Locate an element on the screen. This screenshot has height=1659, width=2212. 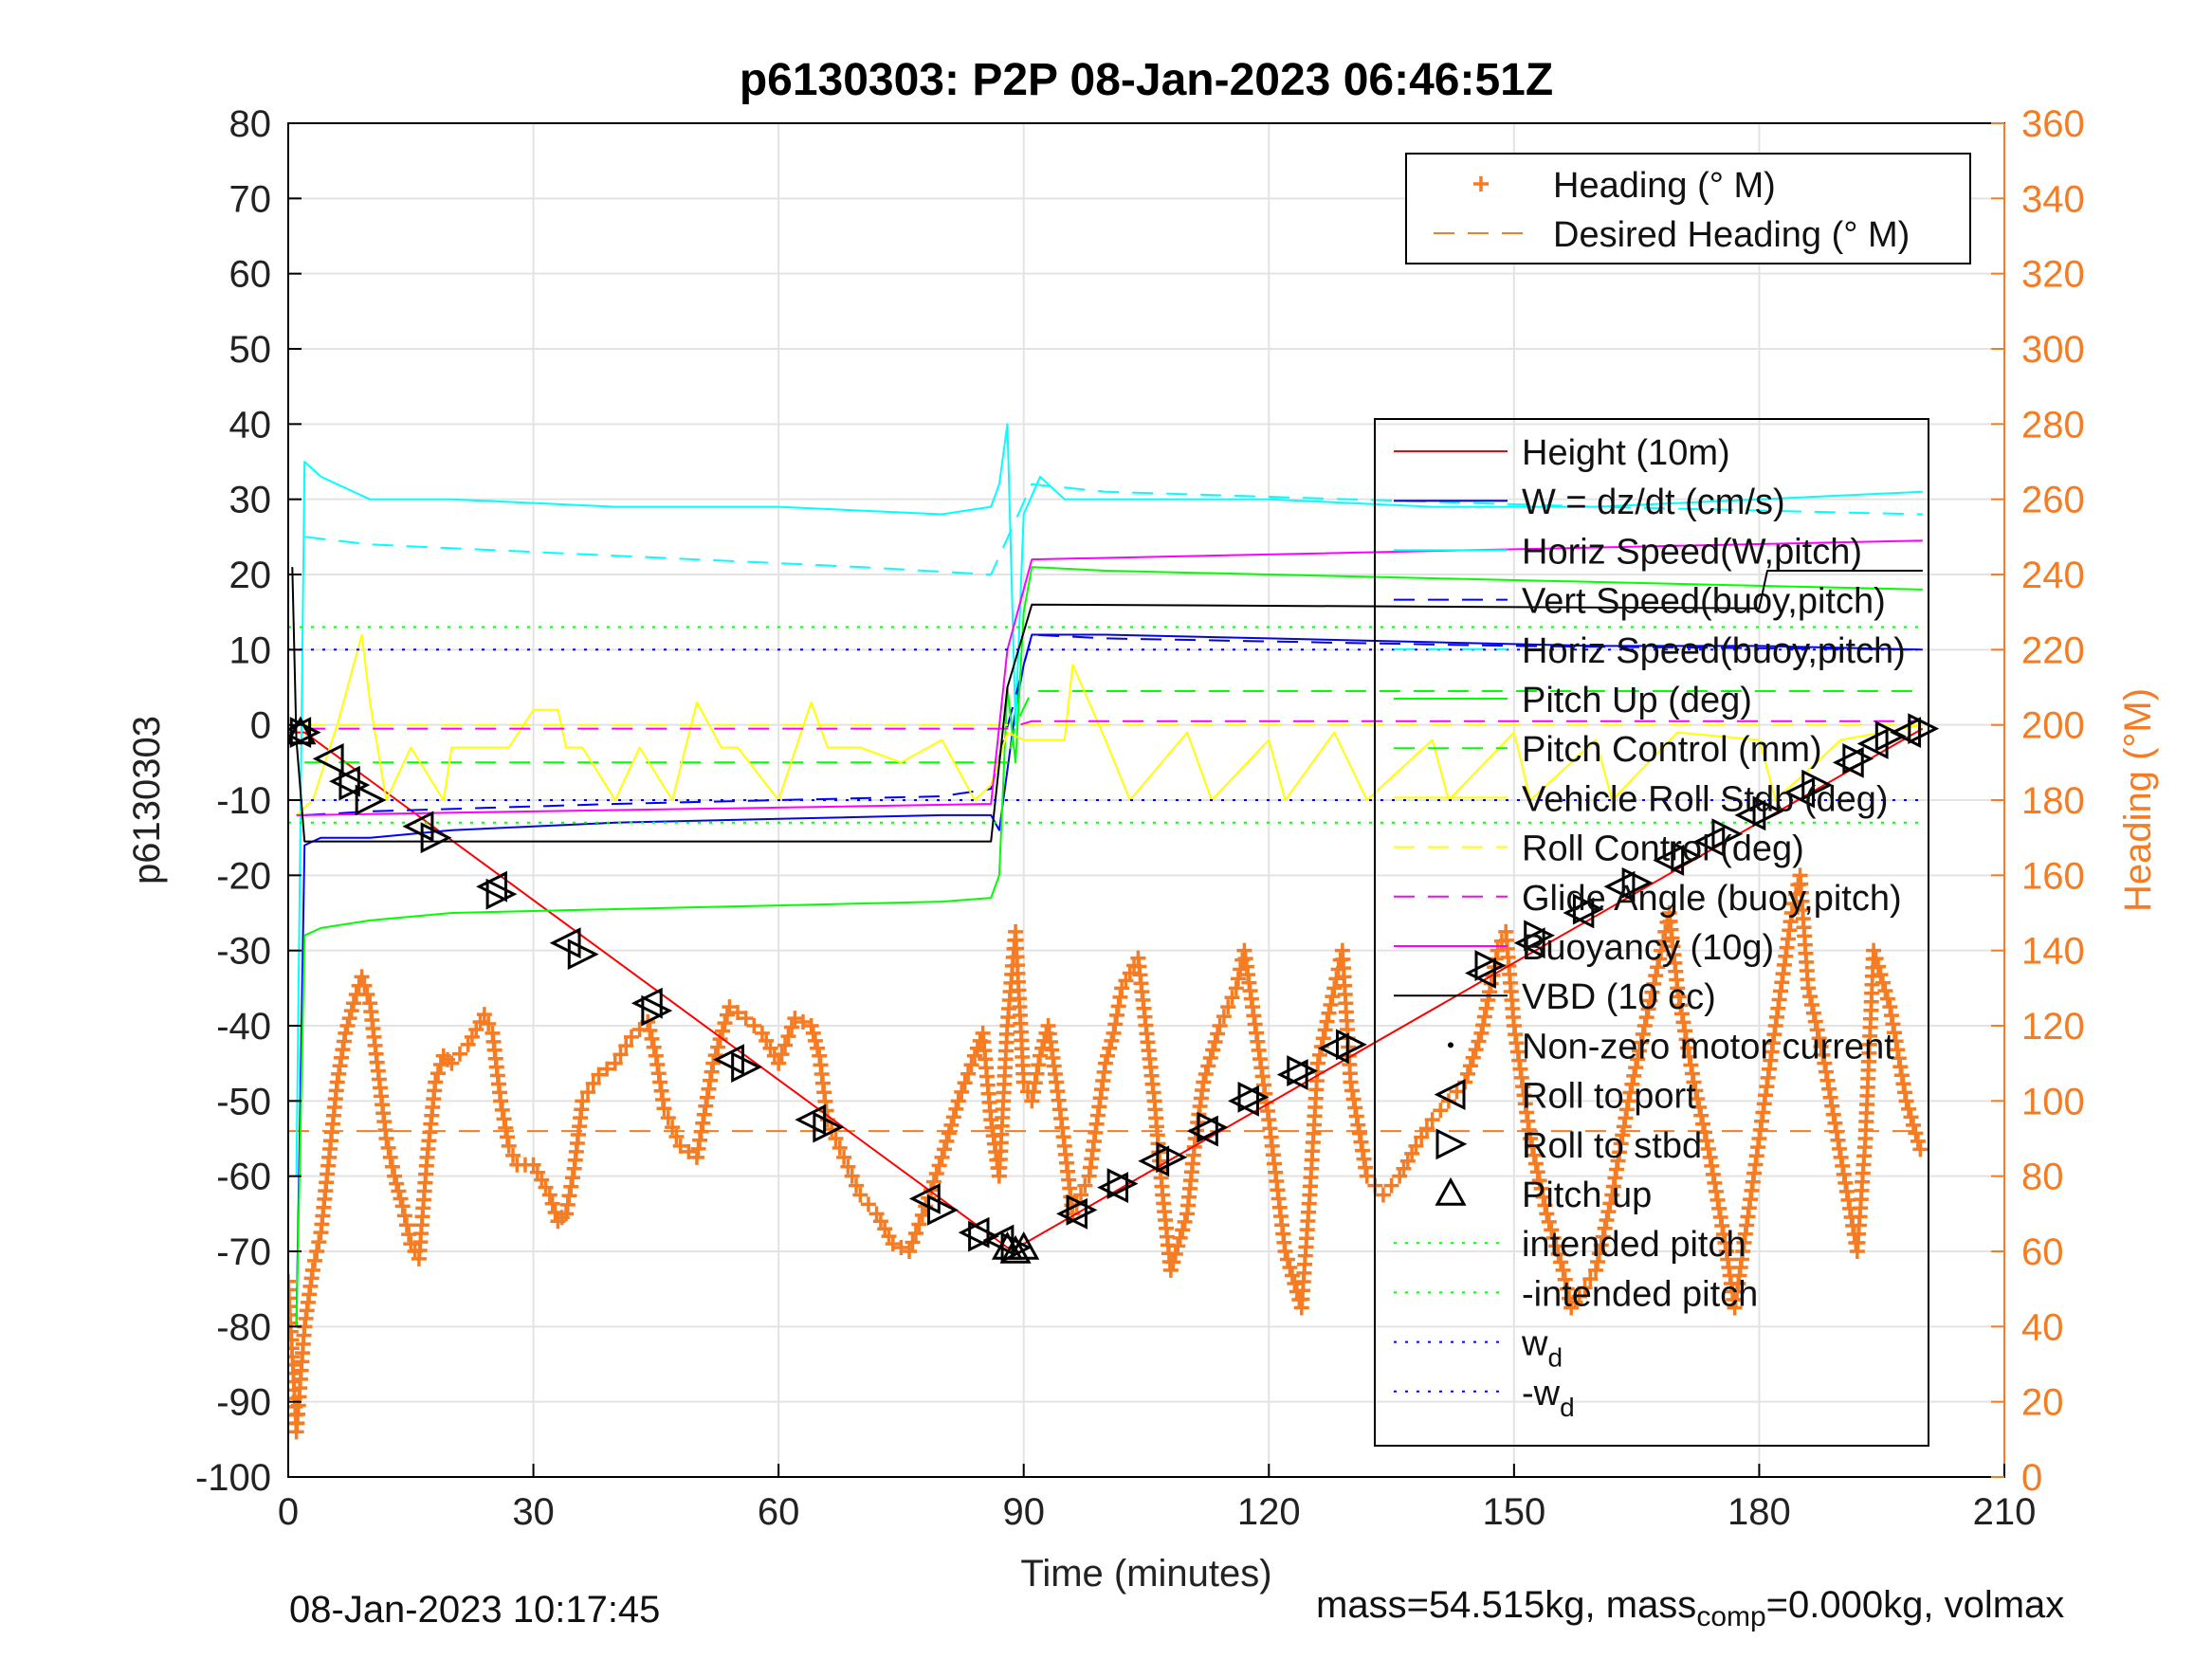
y-tick-label-right: 280 is located at coordinates (2053, 425).